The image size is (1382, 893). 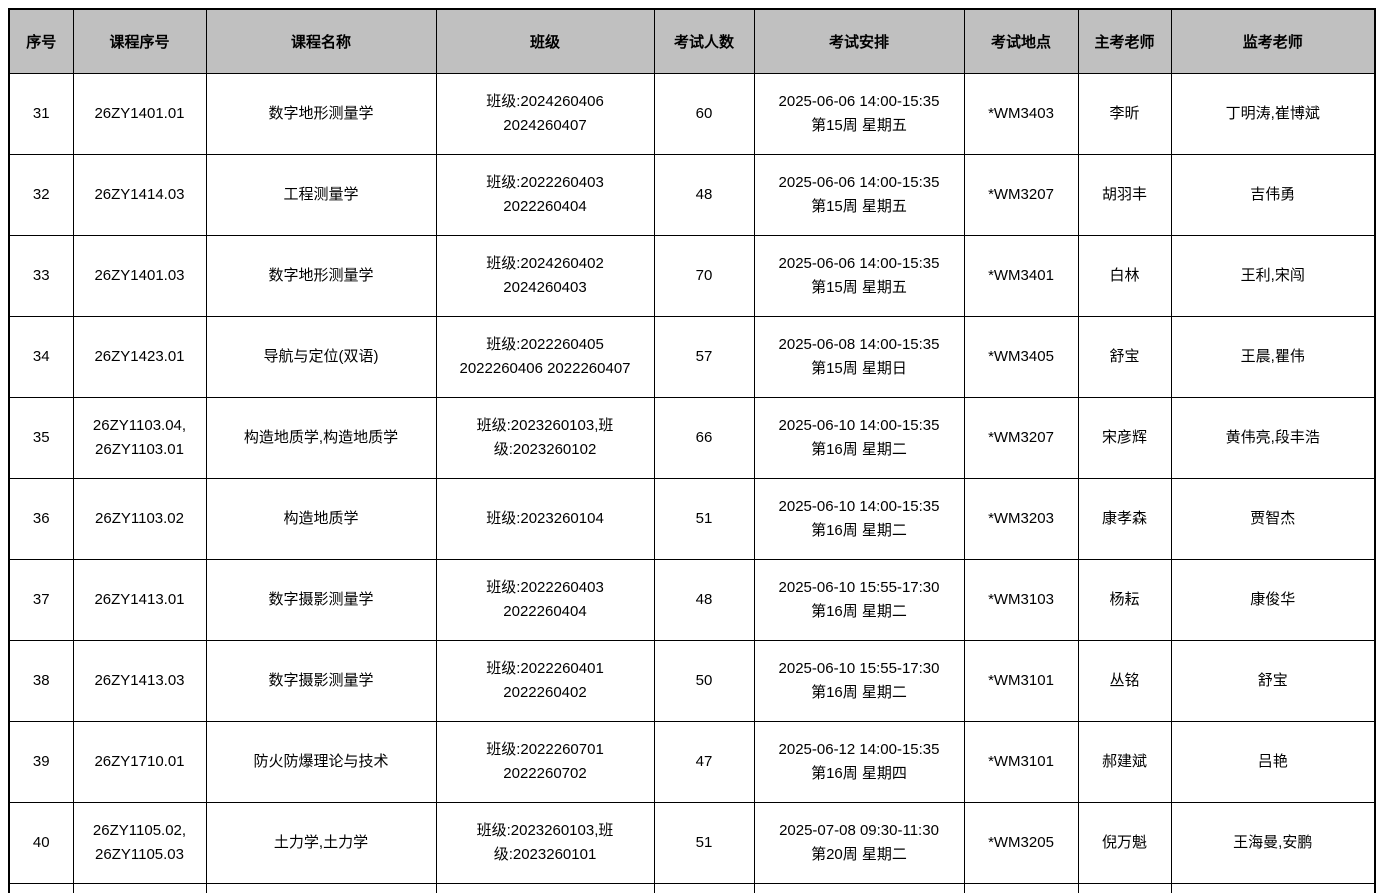 I want to click on table-header: 序号 课程序号 课程名称 班级 考试人数 考试安排 考试地点 主考老师 监考老师, so click(x=692, y=41).